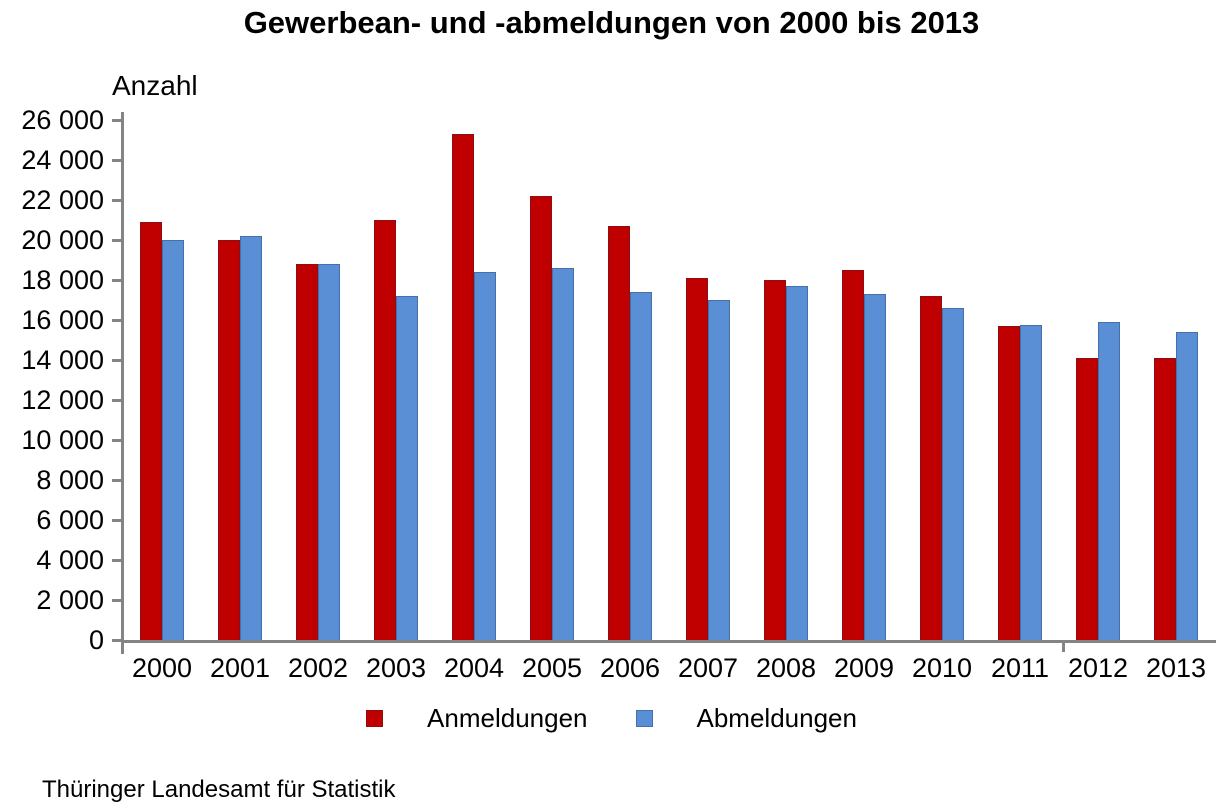  What do you see at coordinates (162, 668) in the screenshot?
I see `x-axis-label-2000: 2000` at bounding box center [162, 668].